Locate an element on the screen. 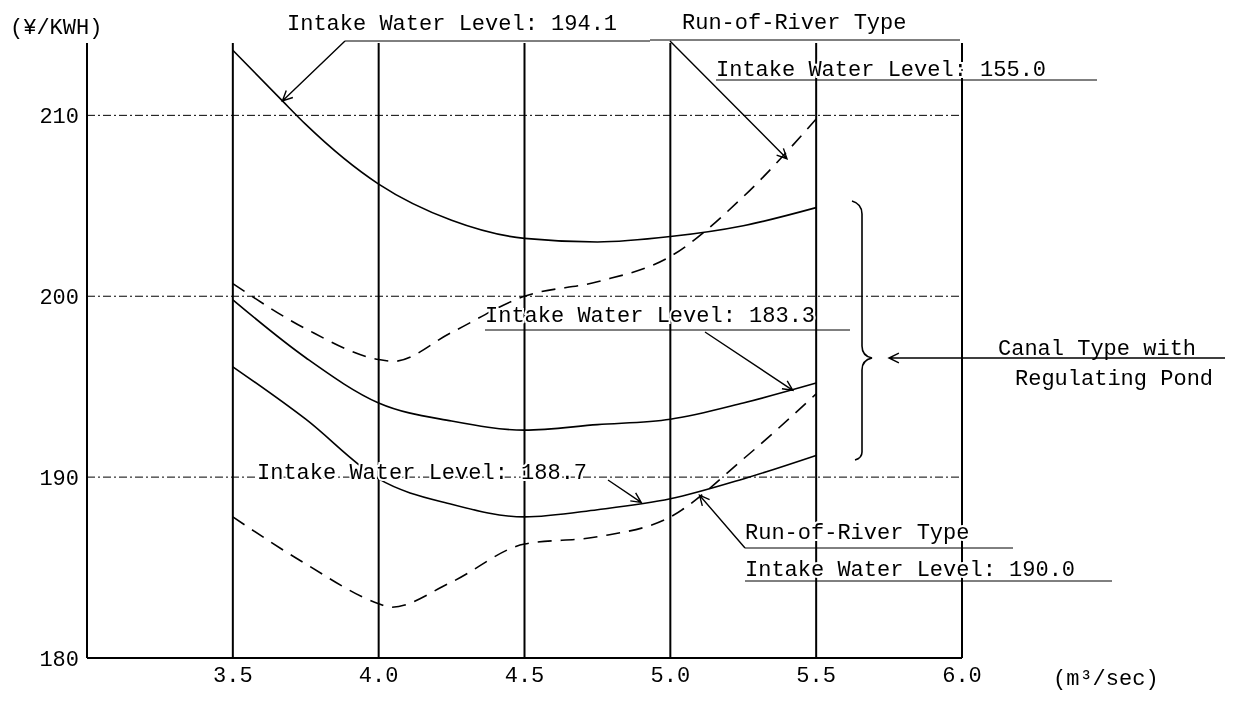  y-tick-label: 190 is located at coordinates (59, 479).